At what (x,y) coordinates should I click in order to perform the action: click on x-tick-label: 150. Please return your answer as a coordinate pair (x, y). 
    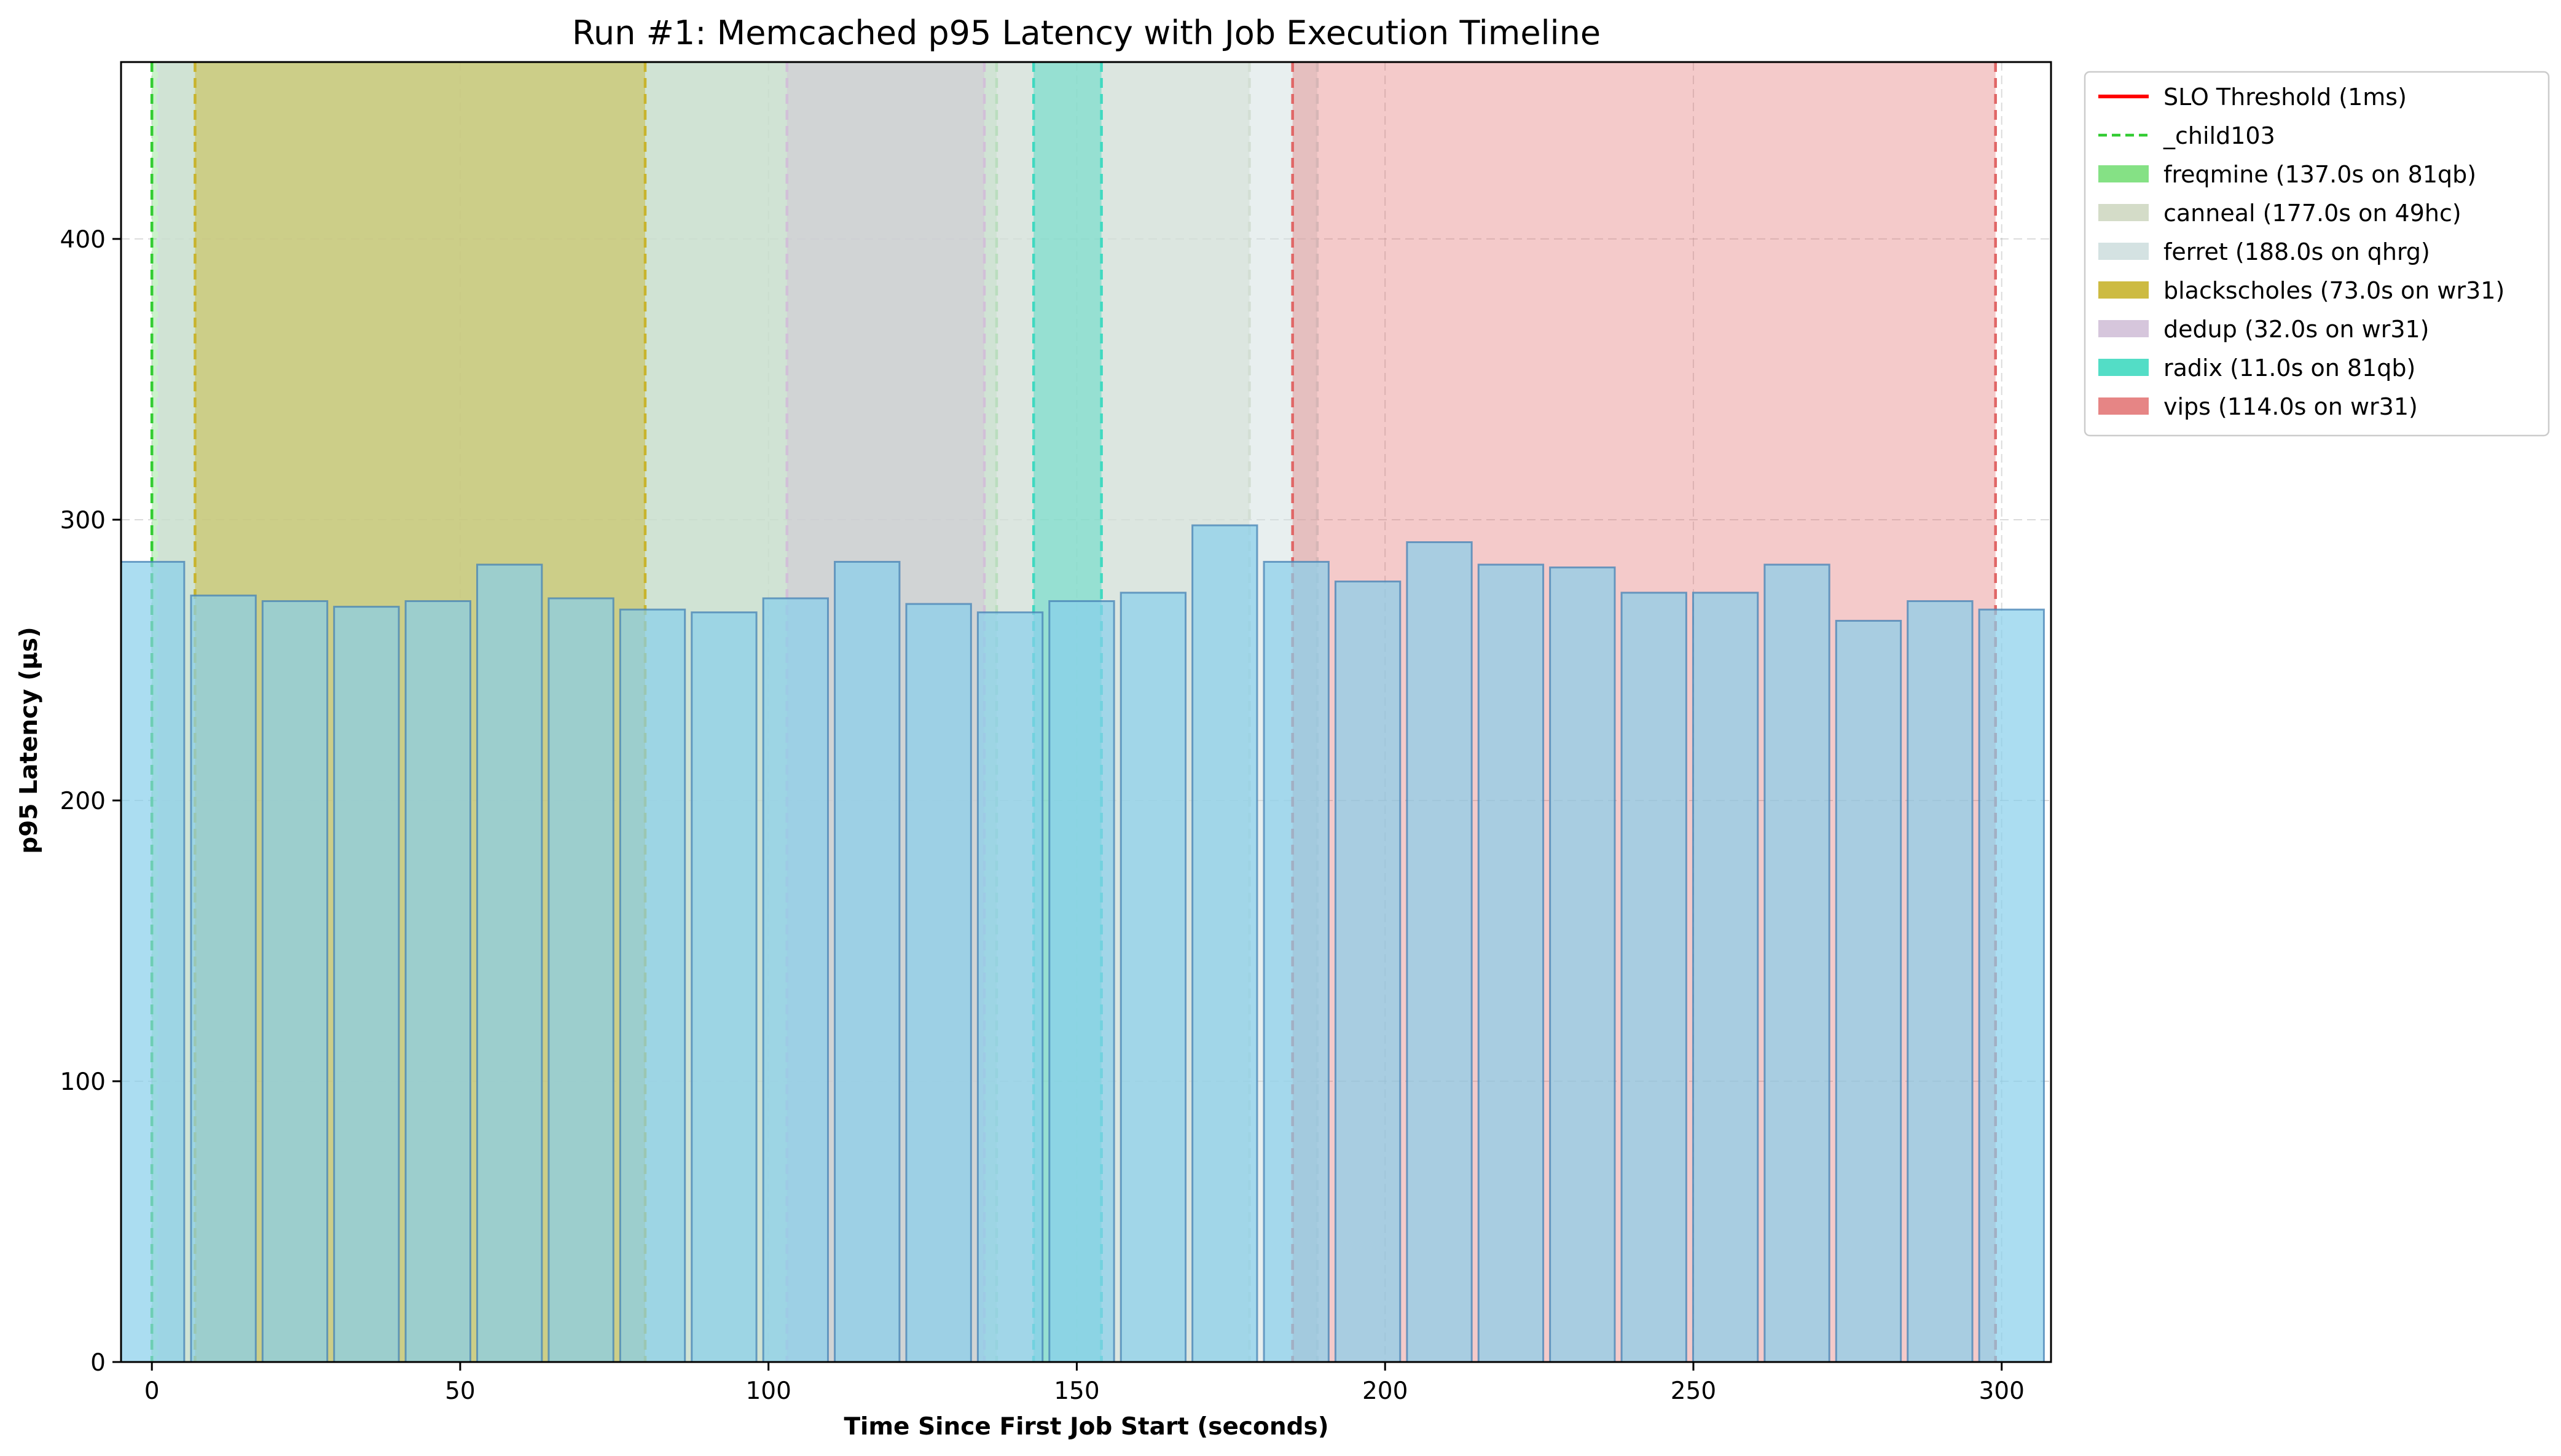
    Looking at the image, I should click on (1076, 1391).